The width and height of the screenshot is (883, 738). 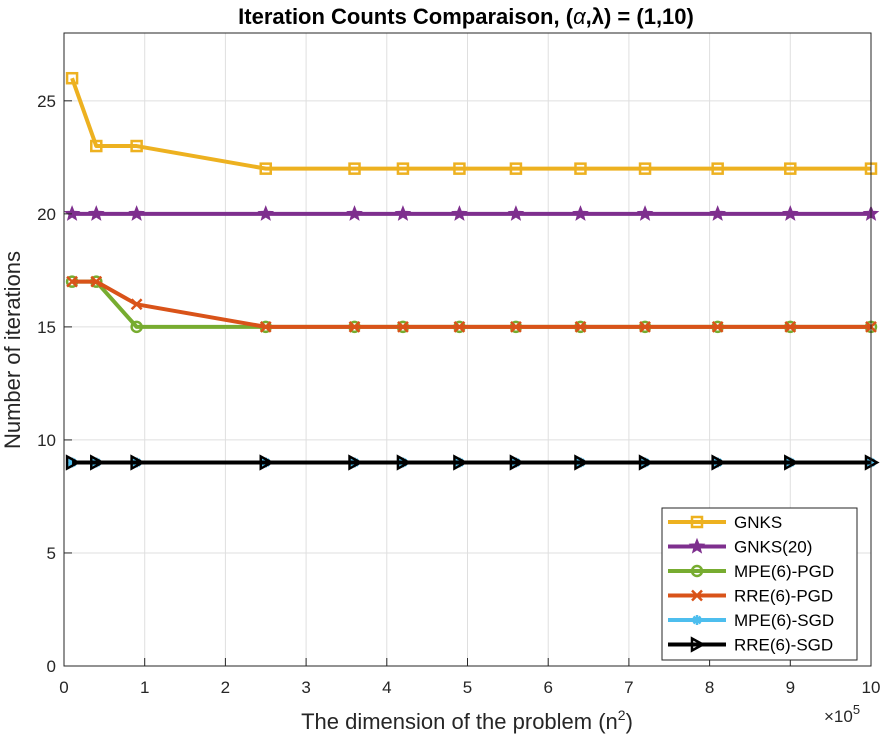 I want to click on y-tick-label: 15, so click(x=46, y=327).